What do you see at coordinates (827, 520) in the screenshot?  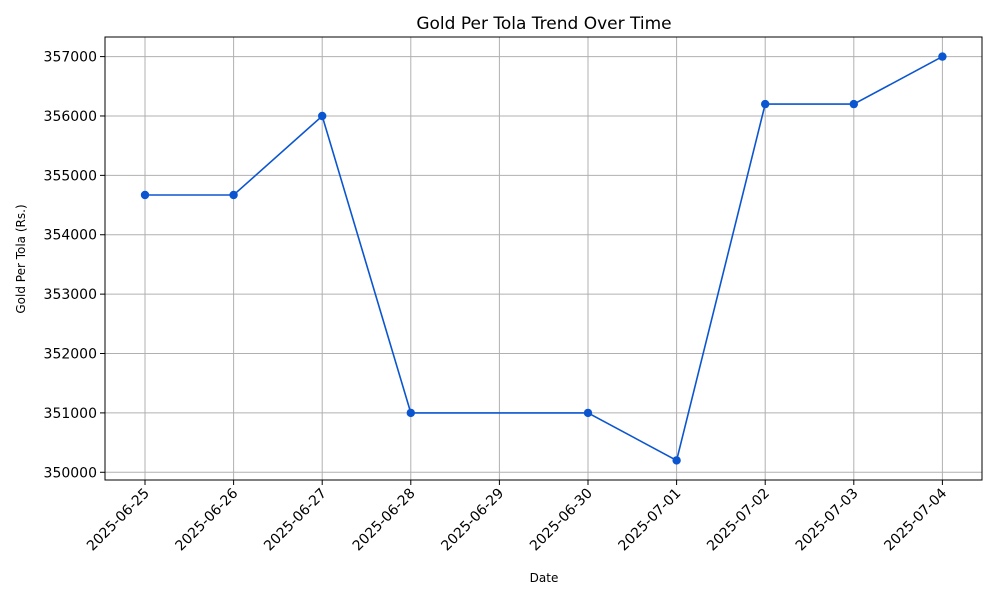 I see `x-tick-label: 2025-07-03` at bounding box center [827, 520].